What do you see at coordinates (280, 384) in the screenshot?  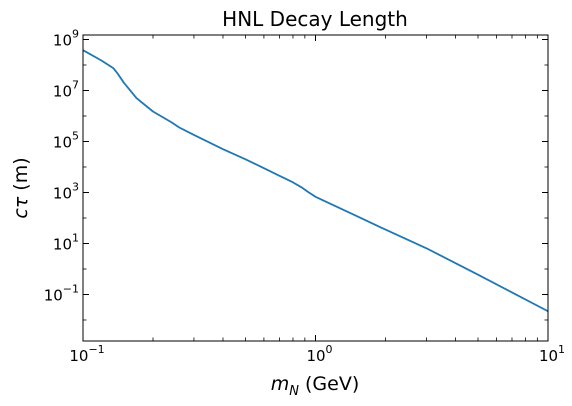 I see `x-axis-label-main: m` at bounding box center [280, 384].